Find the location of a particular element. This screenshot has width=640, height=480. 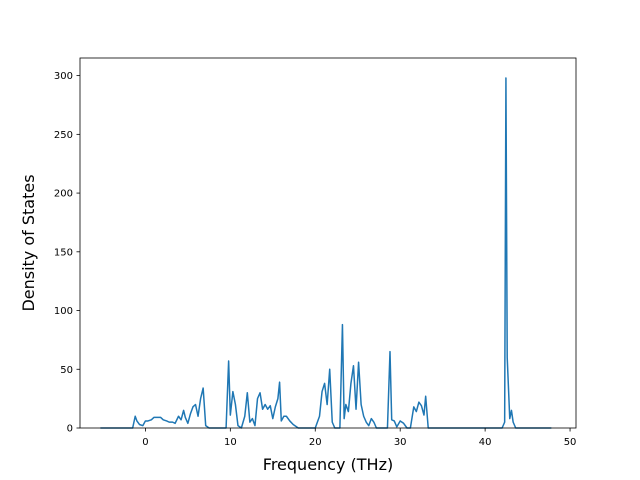

y-axis: 0 50 100 150 200 250 300 is located at coordinates (67, 253).